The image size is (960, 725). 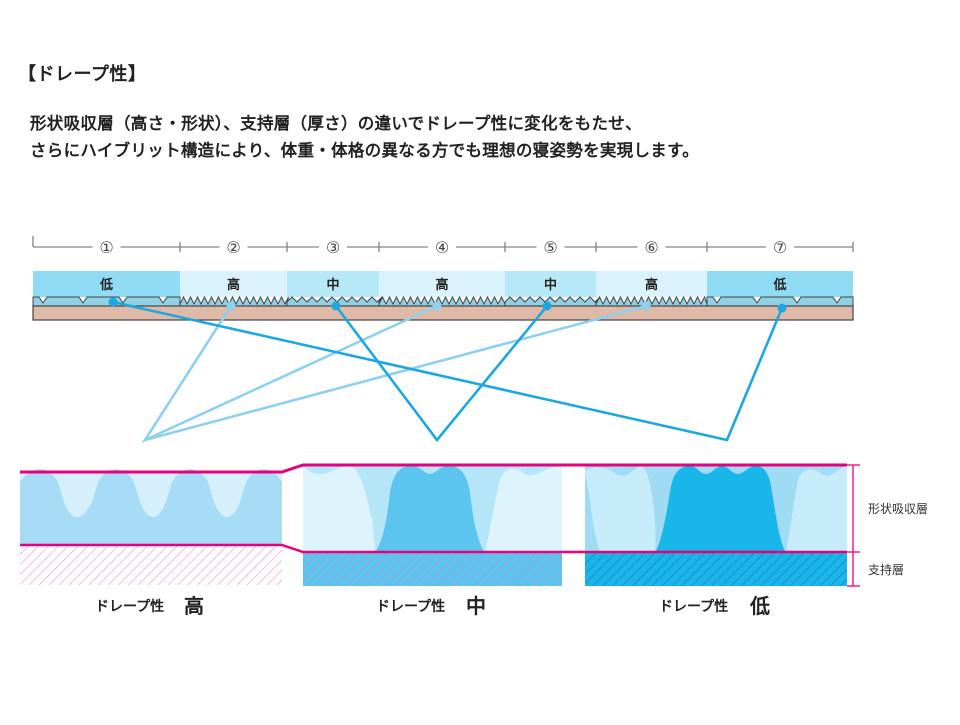 I want to click on connector-low, so click(x=448, y=371).